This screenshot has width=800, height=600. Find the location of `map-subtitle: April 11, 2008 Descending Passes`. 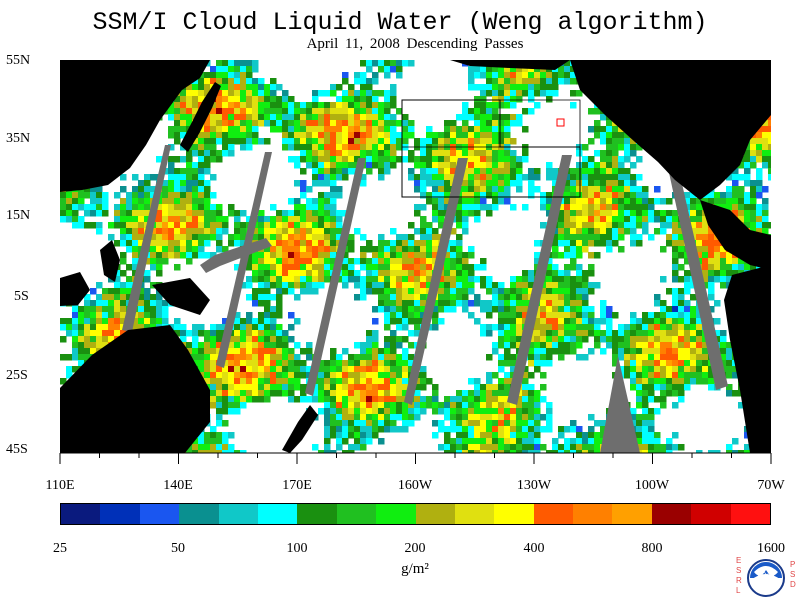

map-subtitle: April 11, 2008 Descending Passes is located at coordinates (415, 44).